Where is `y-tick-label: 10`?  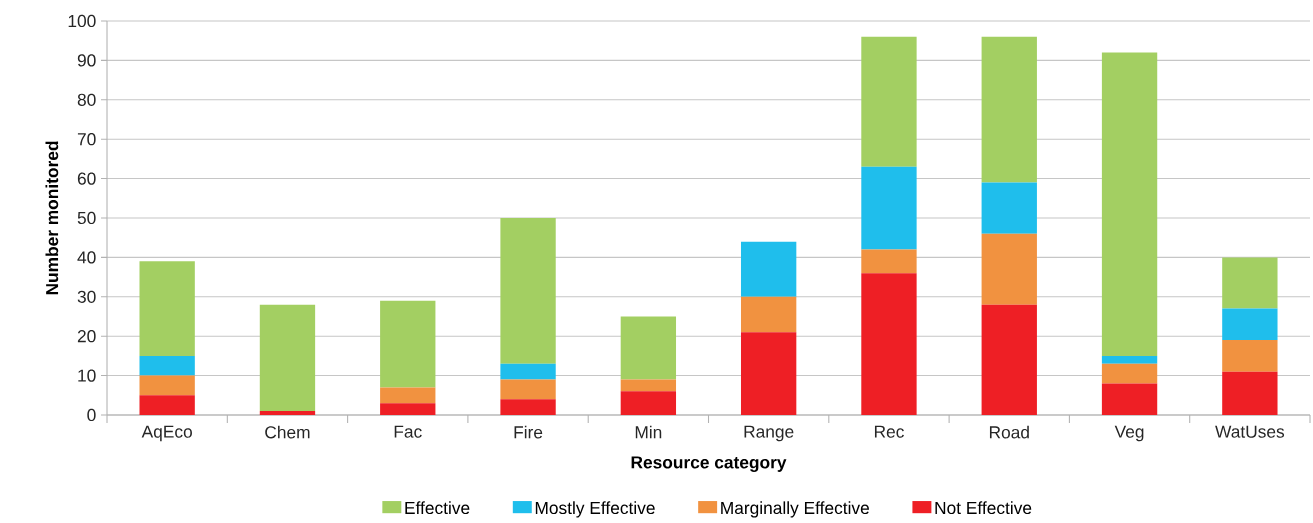
y-tick-label: 10 is located at coordinates (87, 375).